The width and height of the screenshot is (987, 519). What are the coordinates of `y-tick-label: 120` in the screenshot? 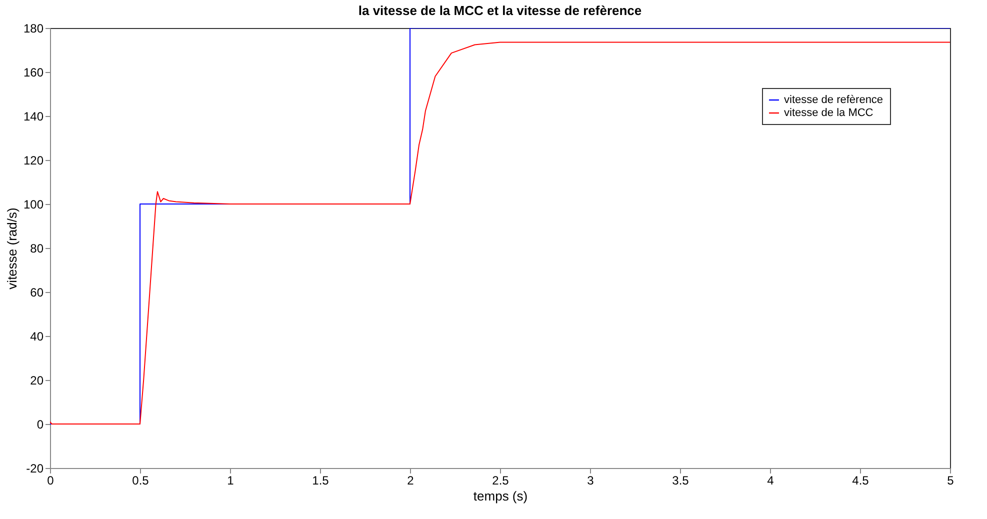 It's located at (33, 161).